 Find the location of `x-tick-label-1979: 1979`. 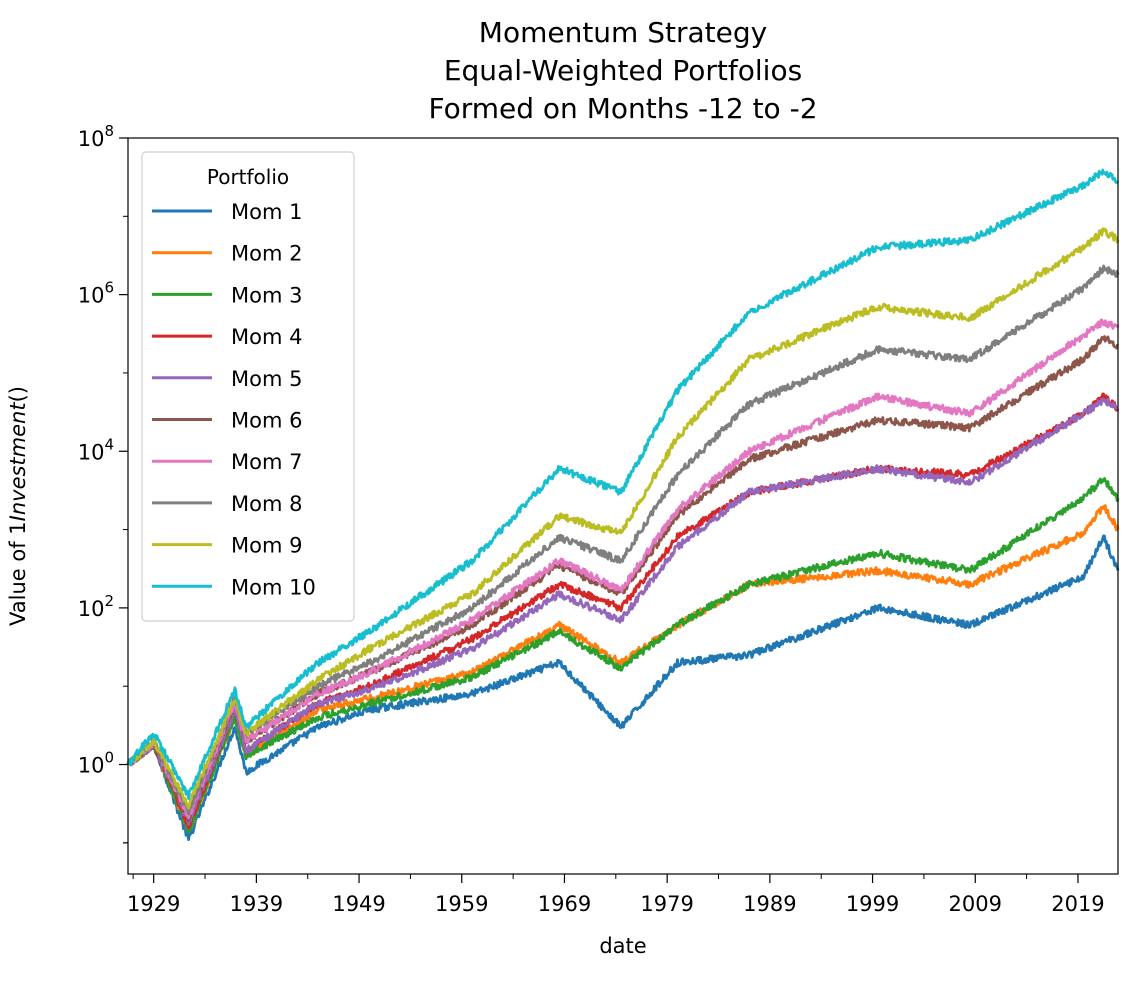

x-tick-label-1979: 1979 is located at coordinates (666, 904).